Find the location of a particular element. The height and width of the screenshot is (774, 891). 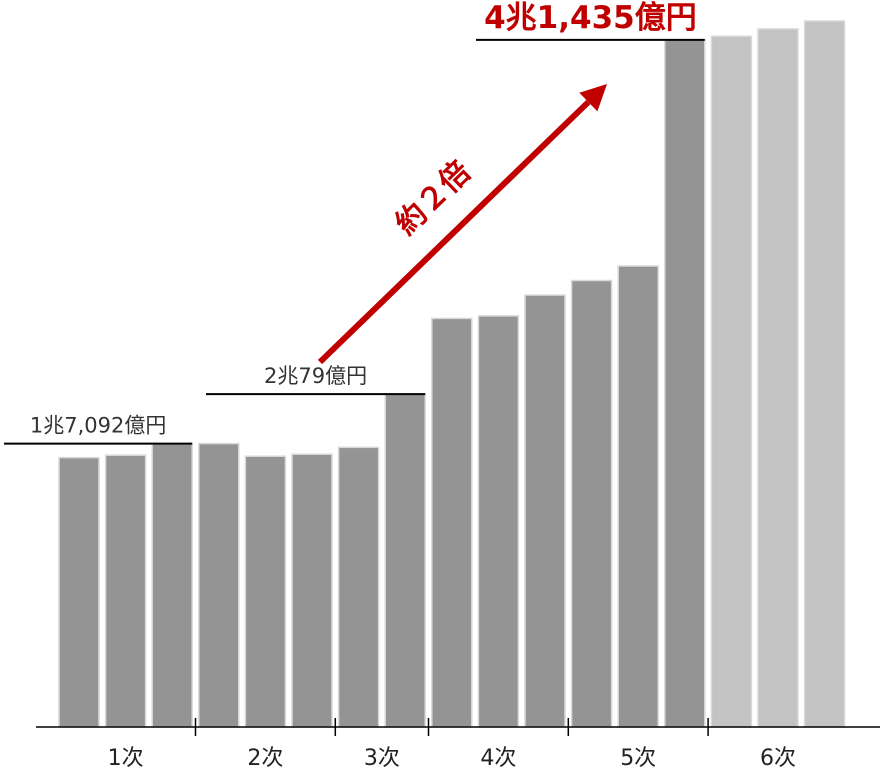

x-axis: 1次 2次 3次 4次 5次 6次 is located at coordinates (458, 744).